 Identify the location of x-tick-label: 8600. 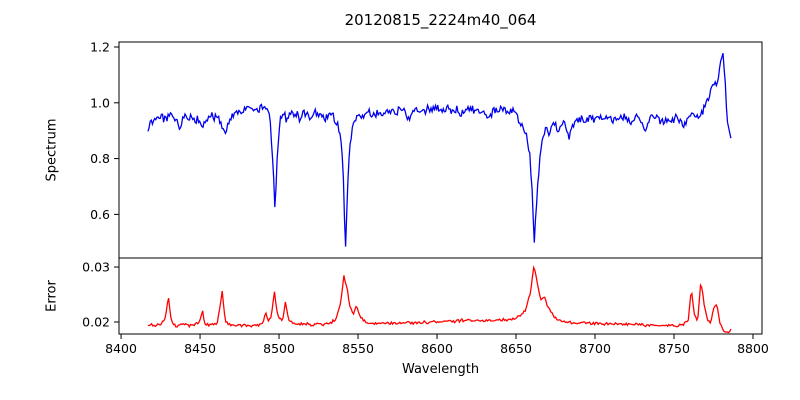
(437, 348).